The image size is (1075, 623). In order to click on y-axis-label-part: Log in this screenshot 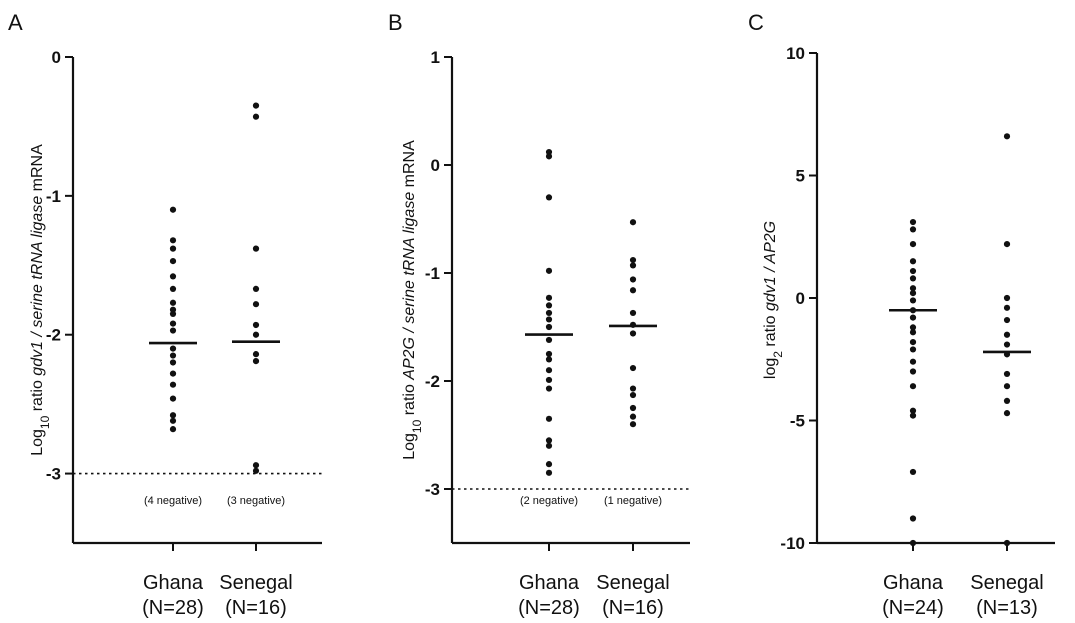, I will do `click(37, 442)`.